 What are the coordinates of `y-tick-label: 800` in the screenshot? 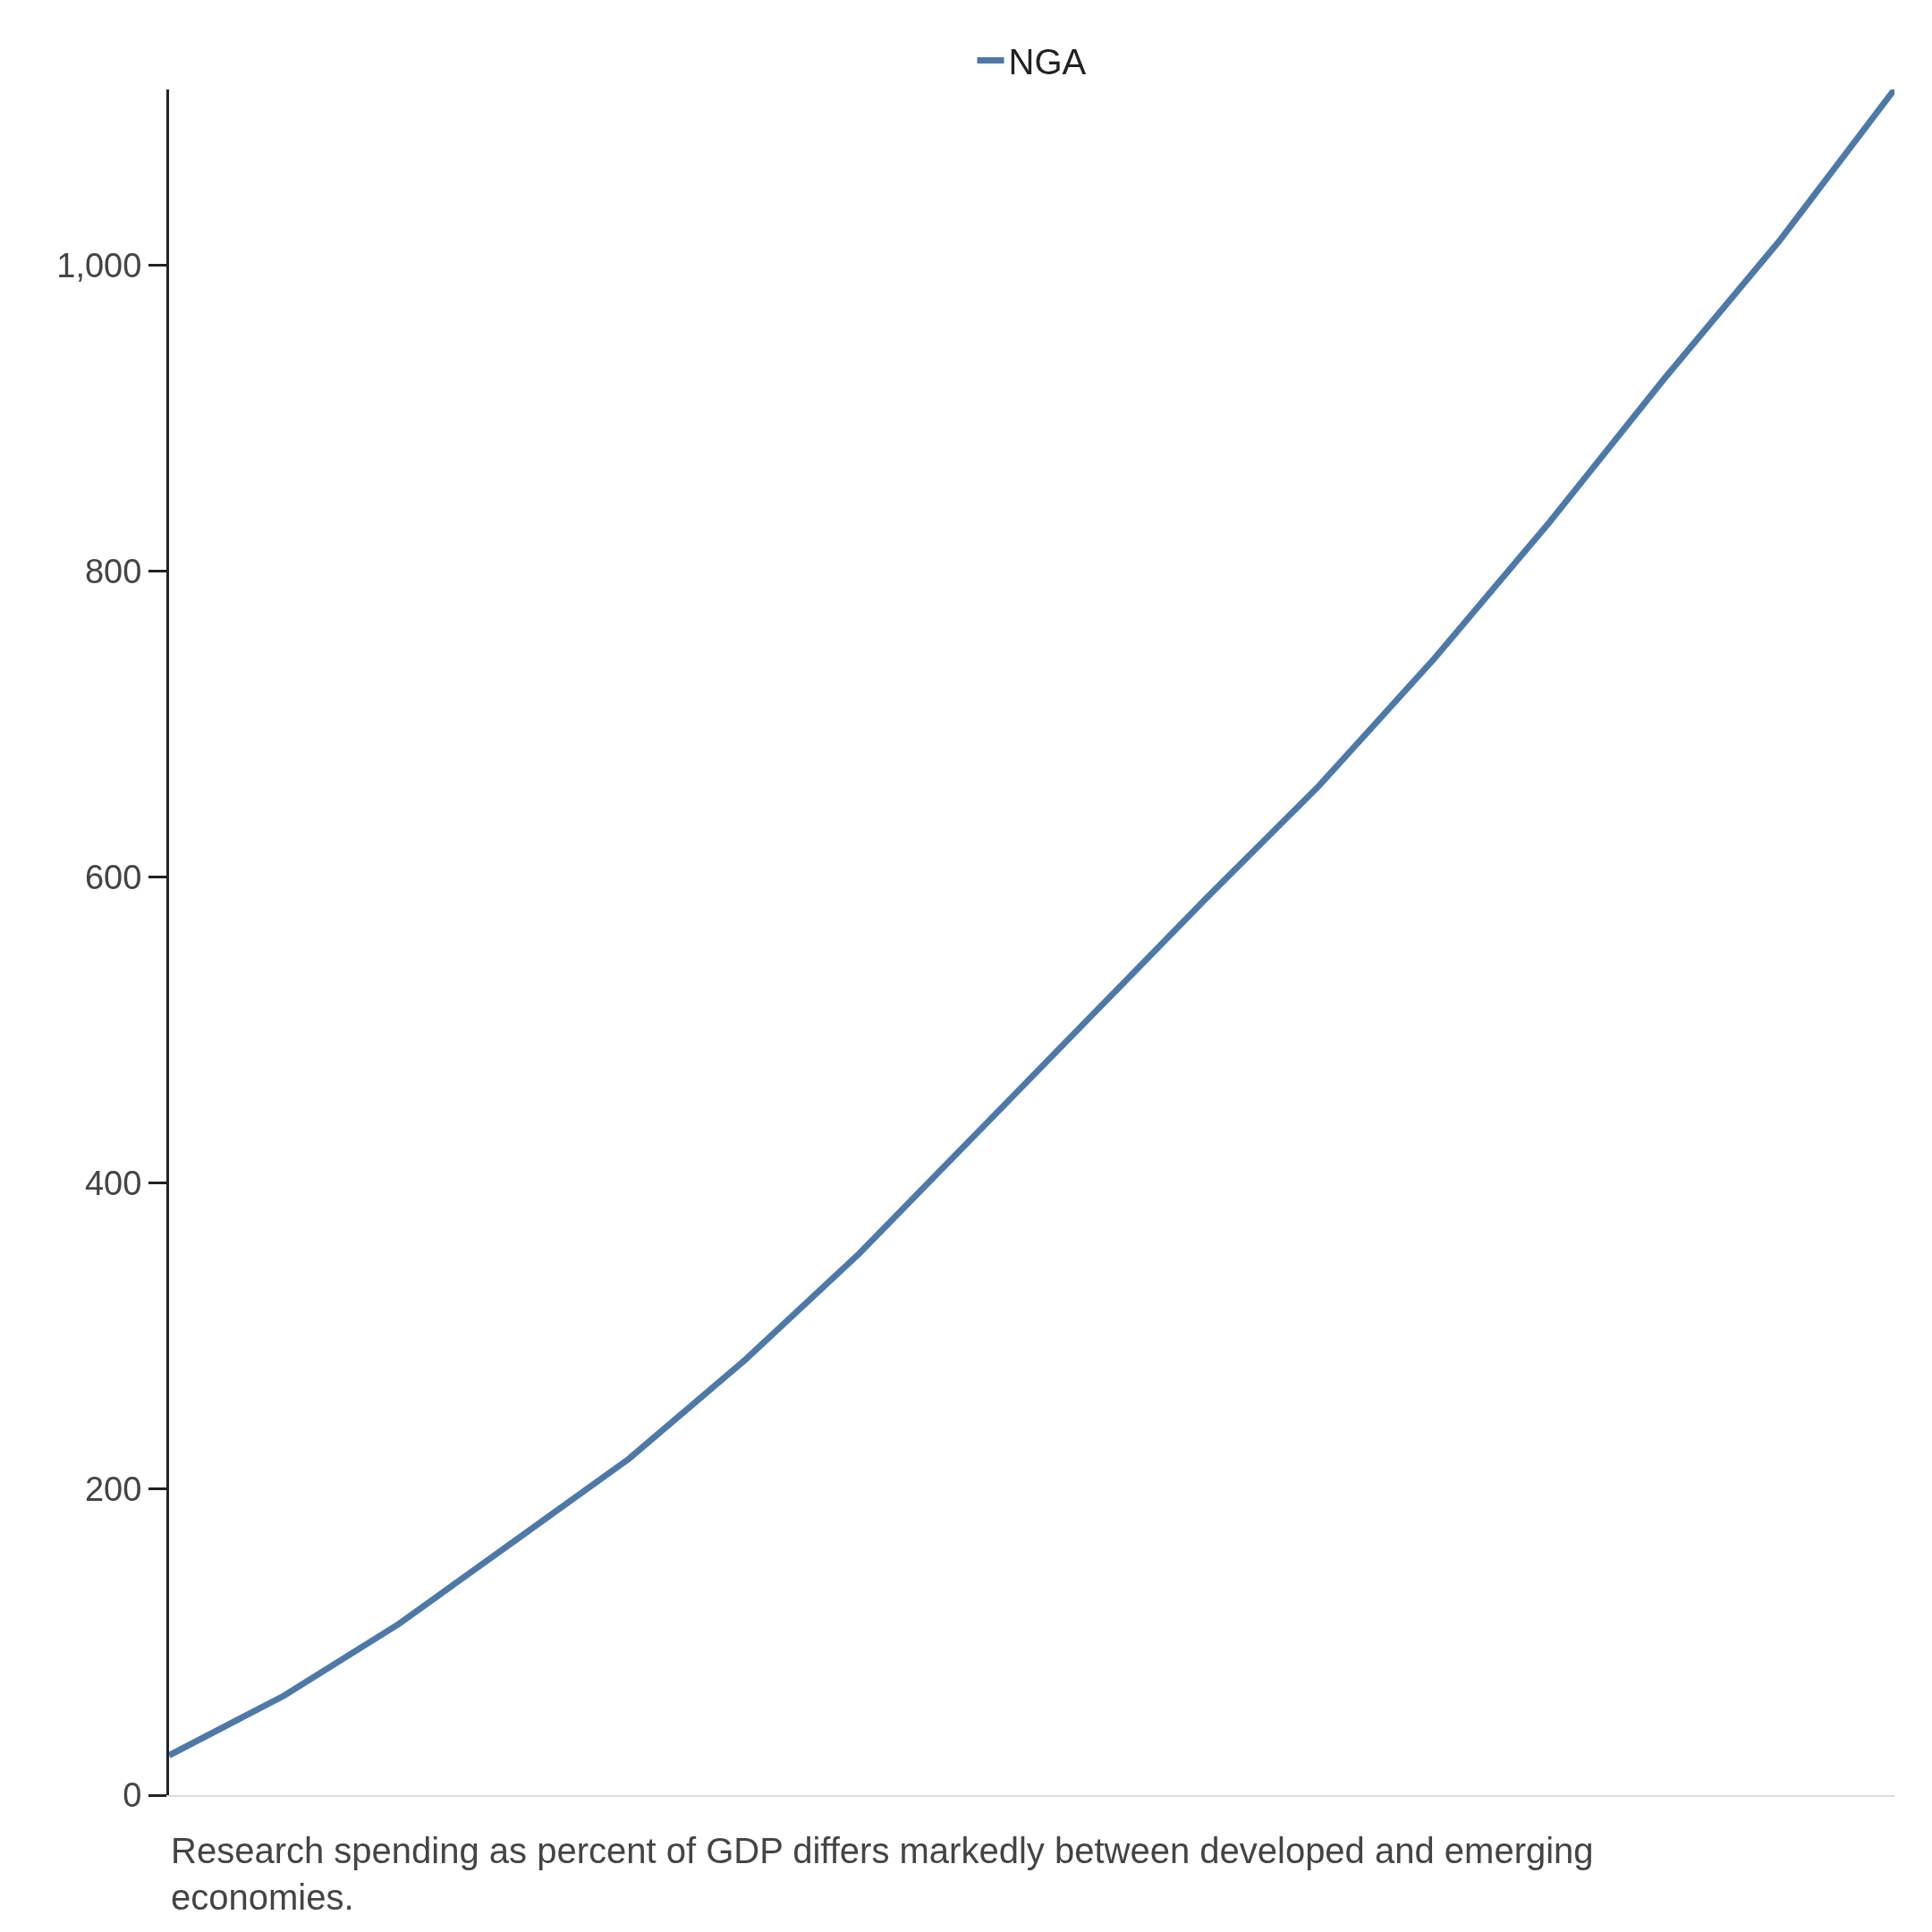 It's located at (113, 572).